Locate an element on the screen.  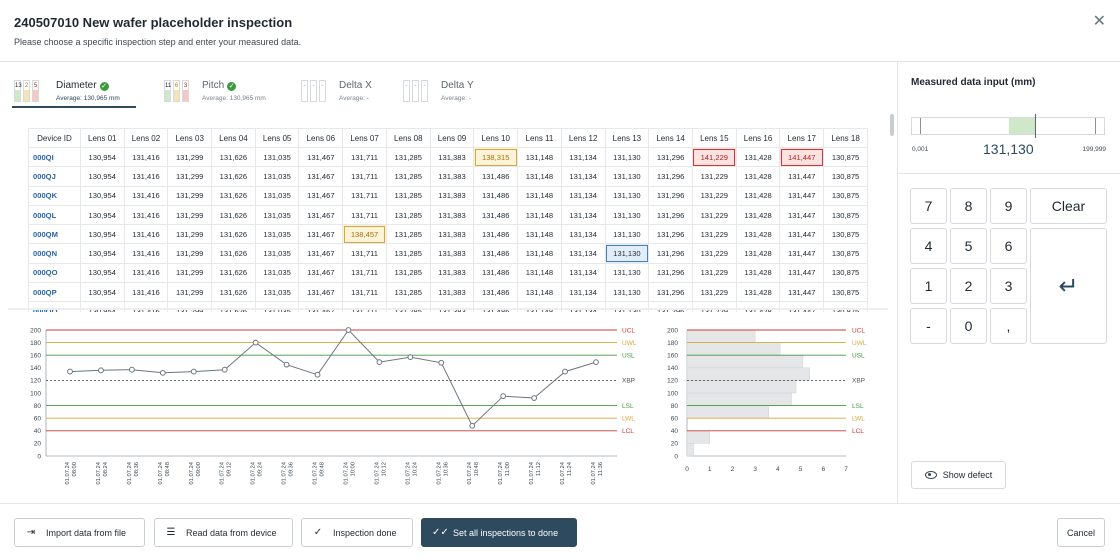
column-header-lens: Lens 03 is located at coordinates (190, 138).